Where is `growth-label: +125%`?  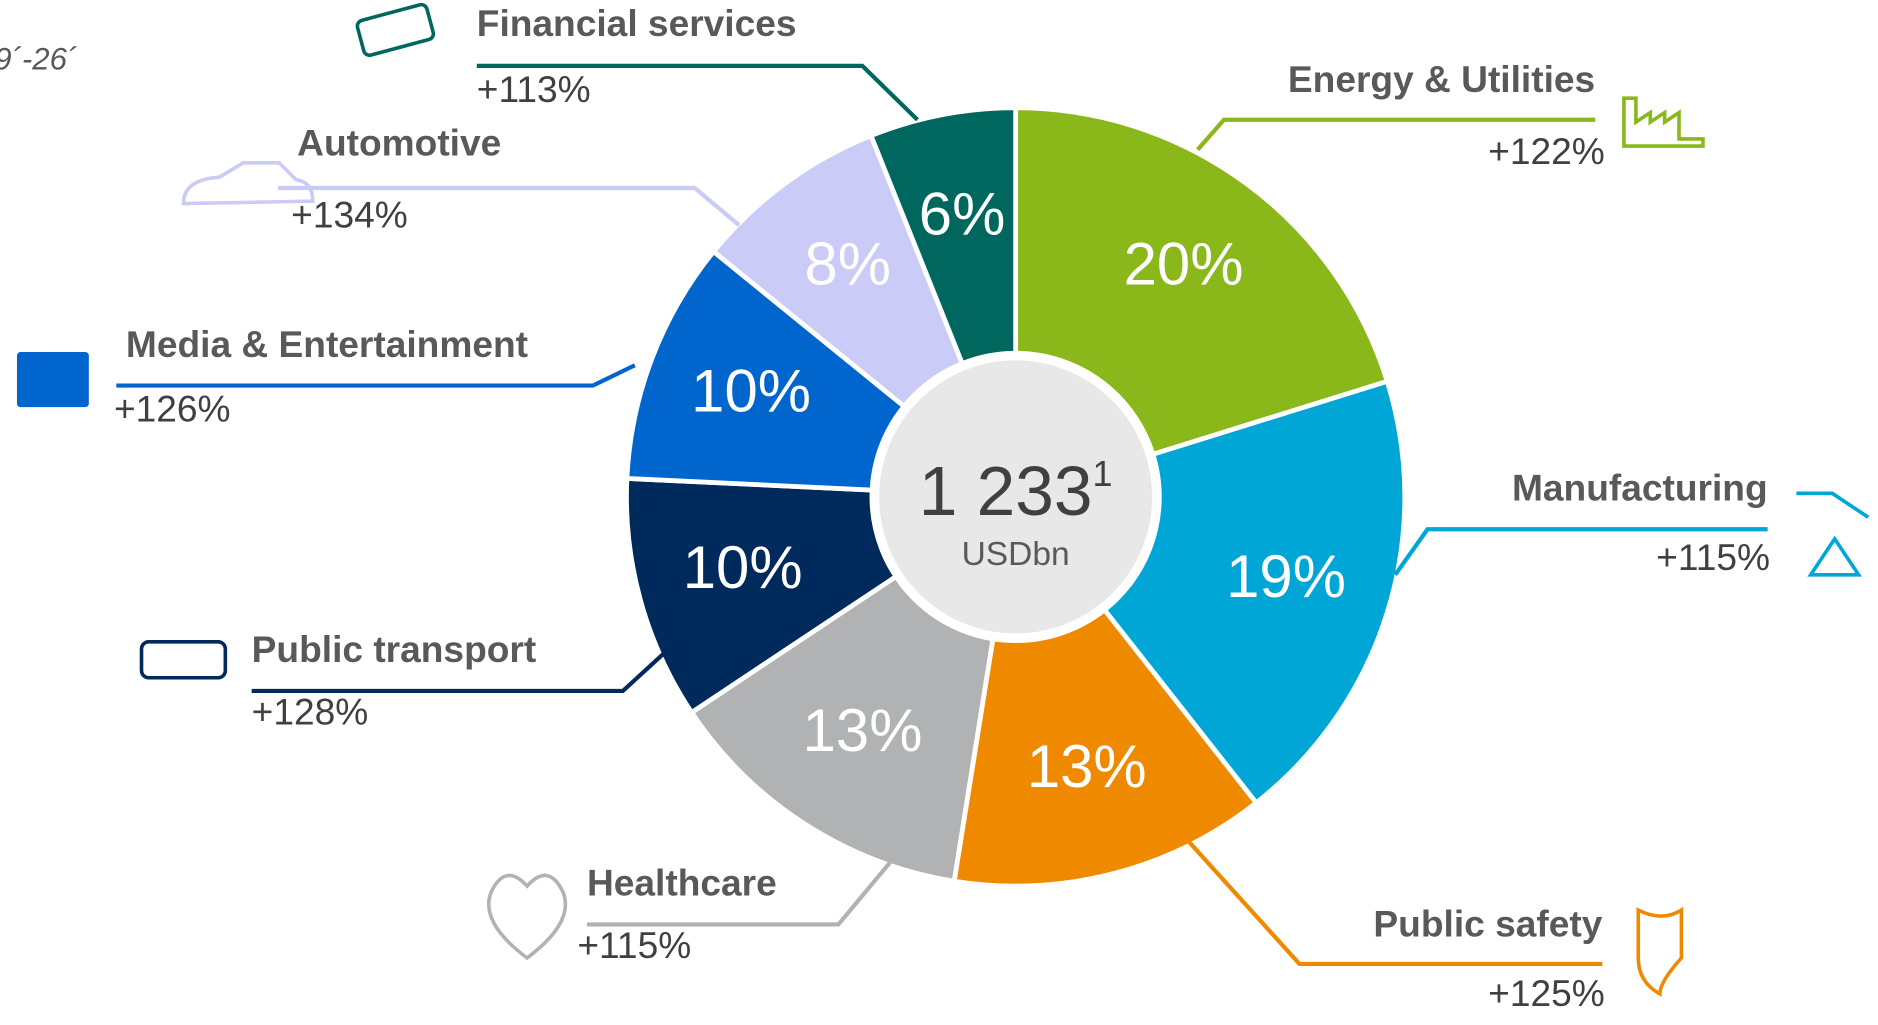
growth-label: +125% is located at coordinates (1546, 993).